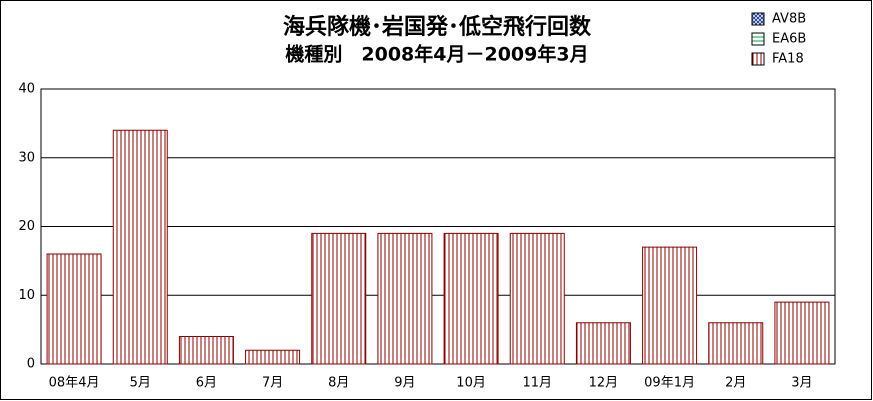 The image size is (873, 401). Describe the element at coordinates (26, 295) in the screenshot. I see `y-tick-label: 10` at that location.